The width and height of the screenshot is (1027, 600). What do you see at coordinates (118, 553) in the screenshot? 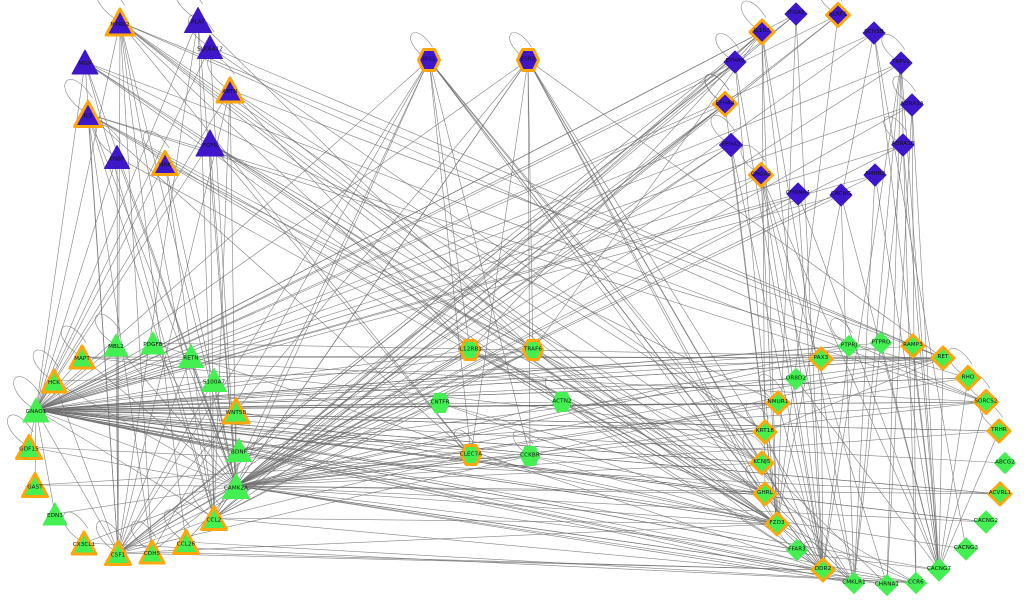
I see `graph-node-csf1: CSF1` at bounding box center [118, 553].